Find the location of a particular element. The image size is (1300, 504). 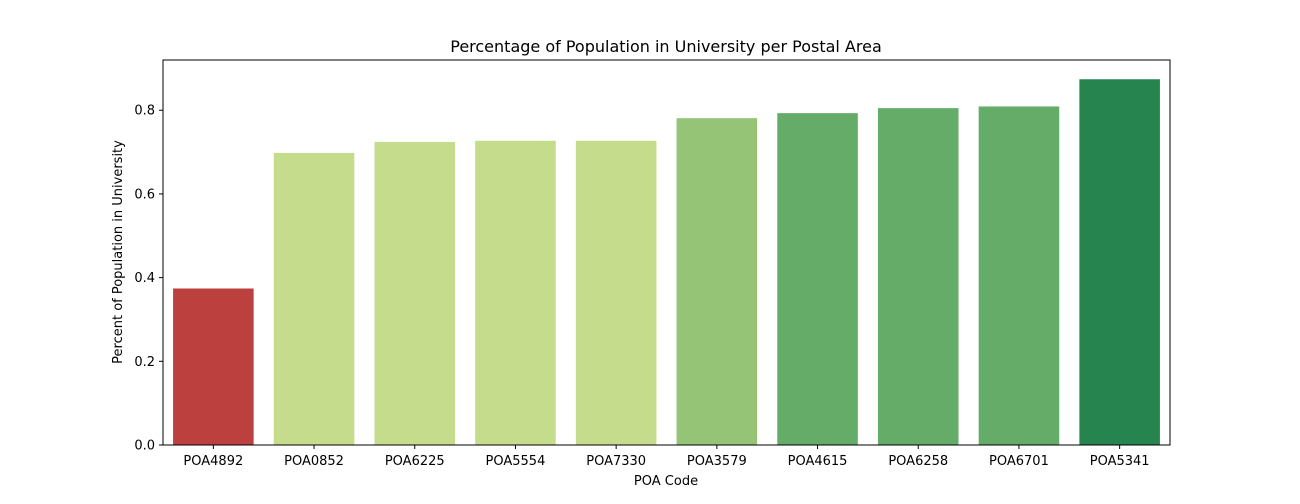

x-tick-label: POA6225 is located at coordinates (415, 461).